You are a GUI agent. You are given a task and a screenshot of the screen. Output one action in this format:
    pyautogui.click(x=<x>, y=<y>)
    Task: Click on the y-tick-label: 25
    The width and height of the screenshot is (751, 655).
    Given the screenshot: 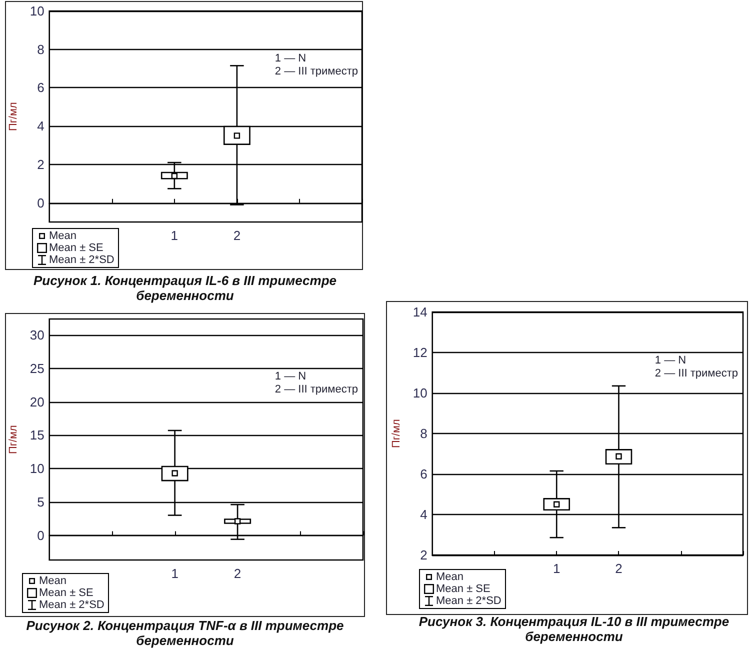 What is the action you would take?
    pyautogui.click(x=37, y=368)
    